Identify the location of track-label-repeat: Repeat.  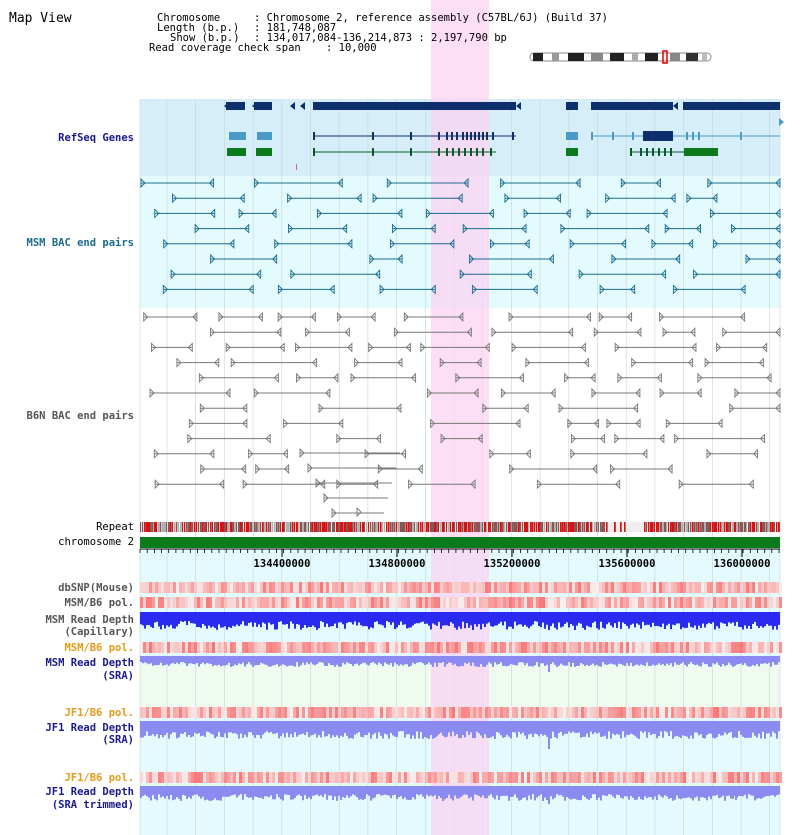
(115, 527).